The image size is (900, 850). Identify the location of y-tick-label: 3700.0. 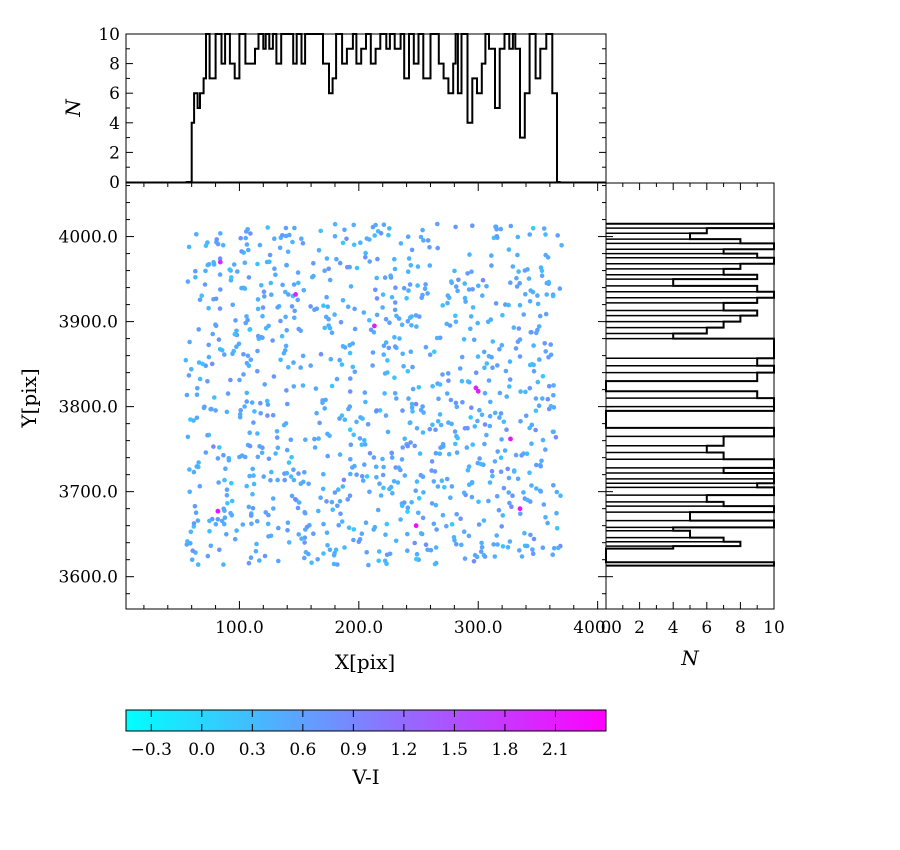
(88, 493).